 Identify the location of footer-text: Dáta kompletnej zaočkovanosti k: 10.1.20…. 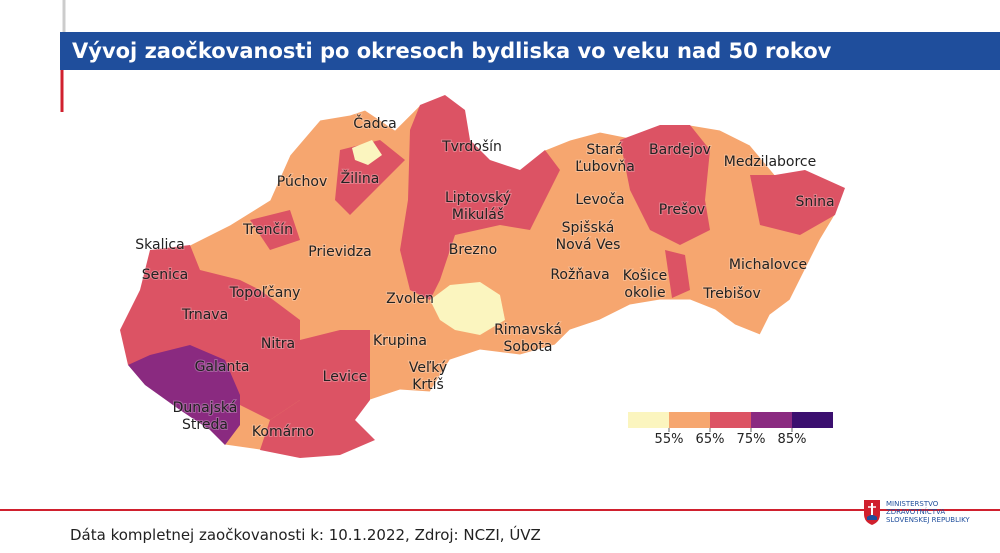
(305, 534).